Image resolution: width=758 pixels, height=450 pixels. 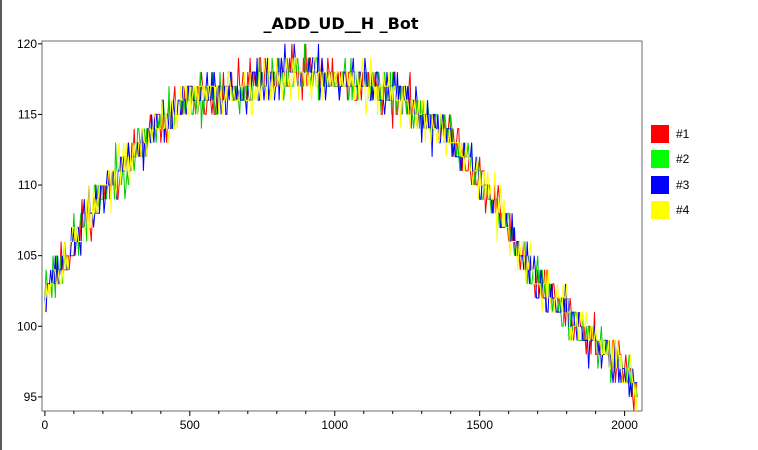 I want to click on legend-item-1: #1, so click(x=681, y=134).